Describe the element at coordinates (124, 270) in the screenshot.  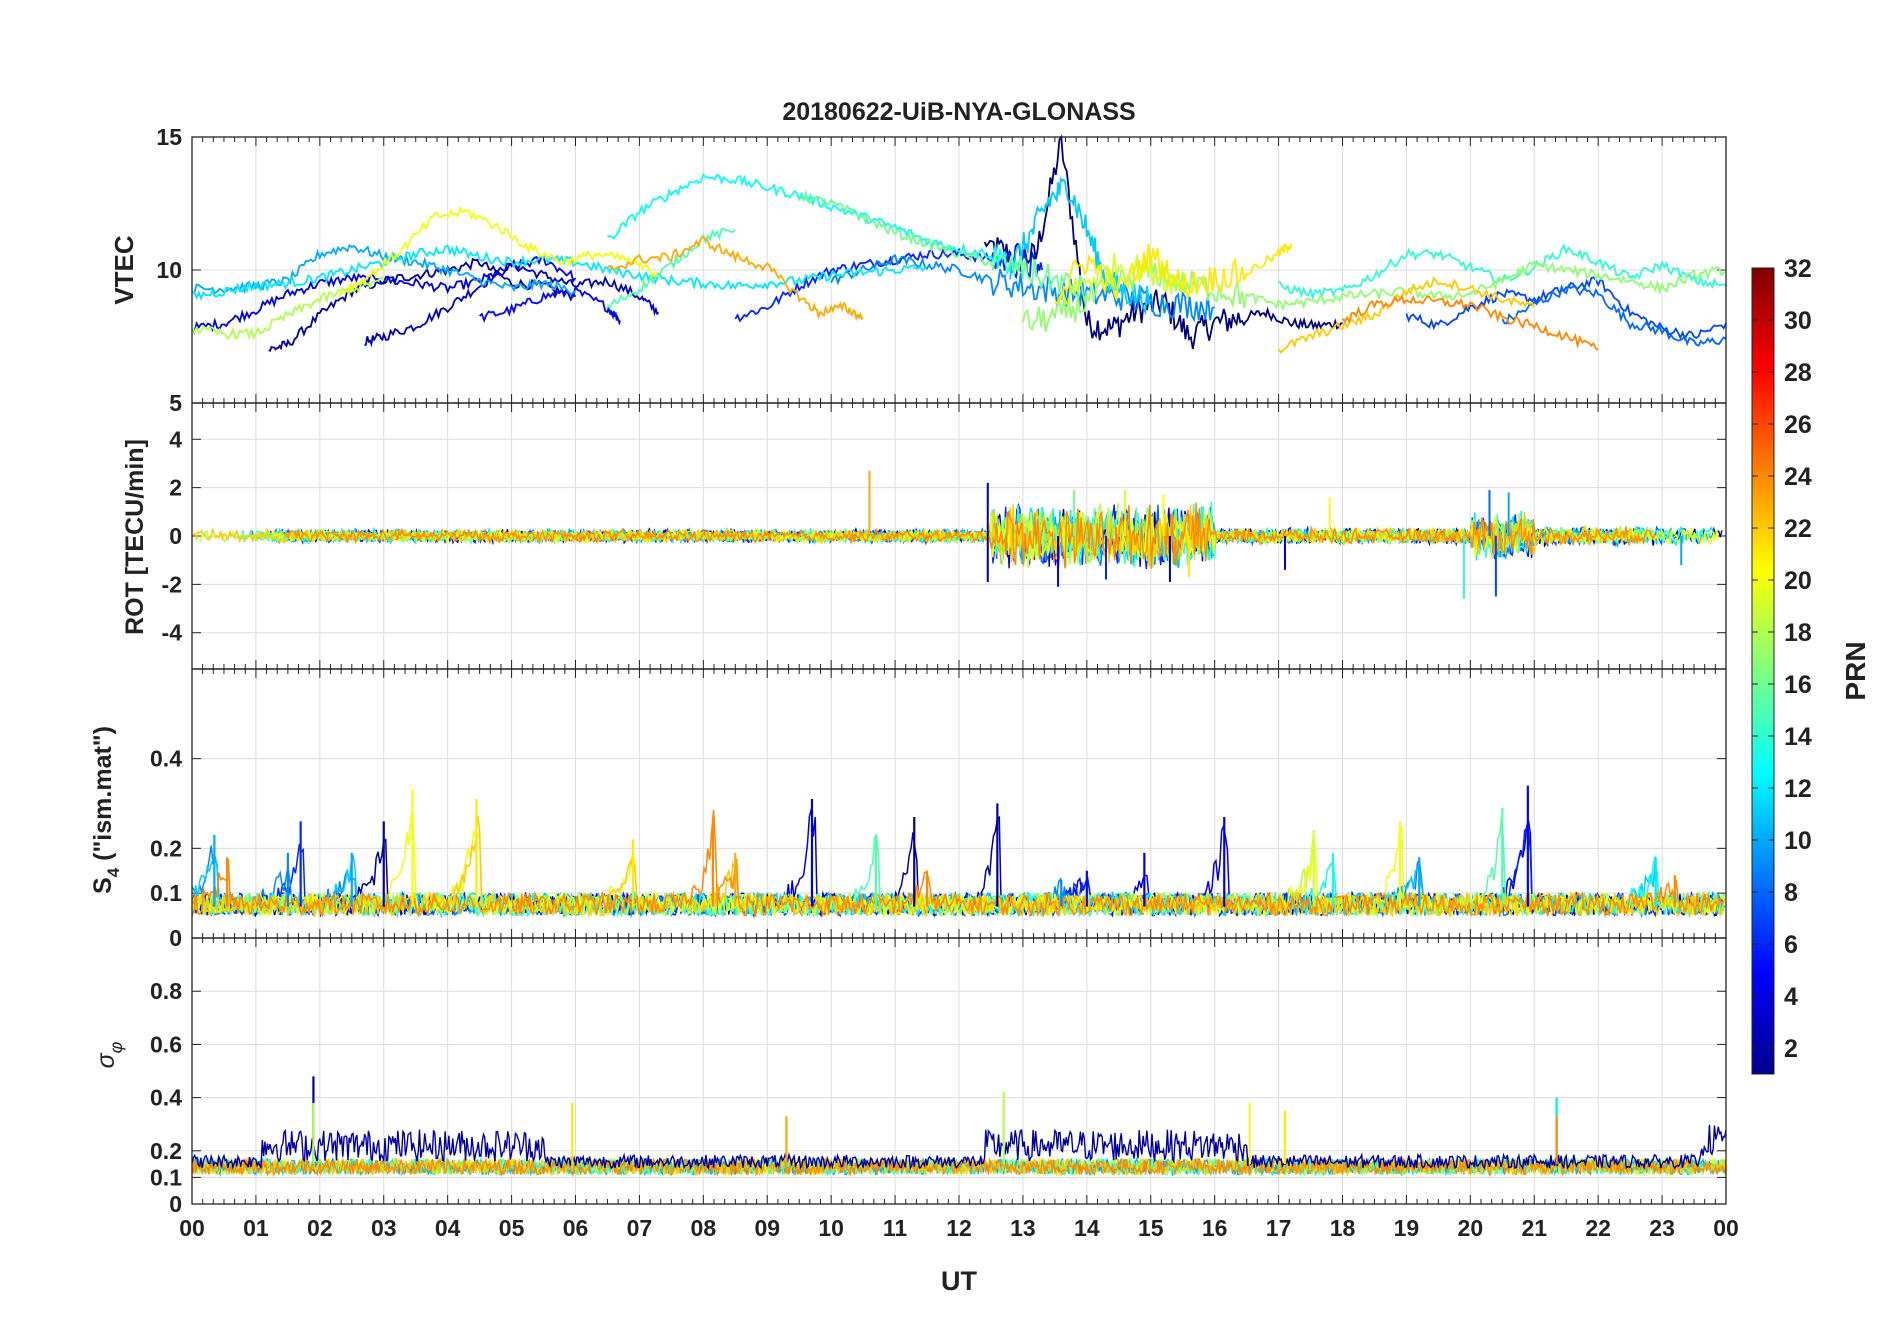
I see `ylabel-vtec: VTEC` at that location.